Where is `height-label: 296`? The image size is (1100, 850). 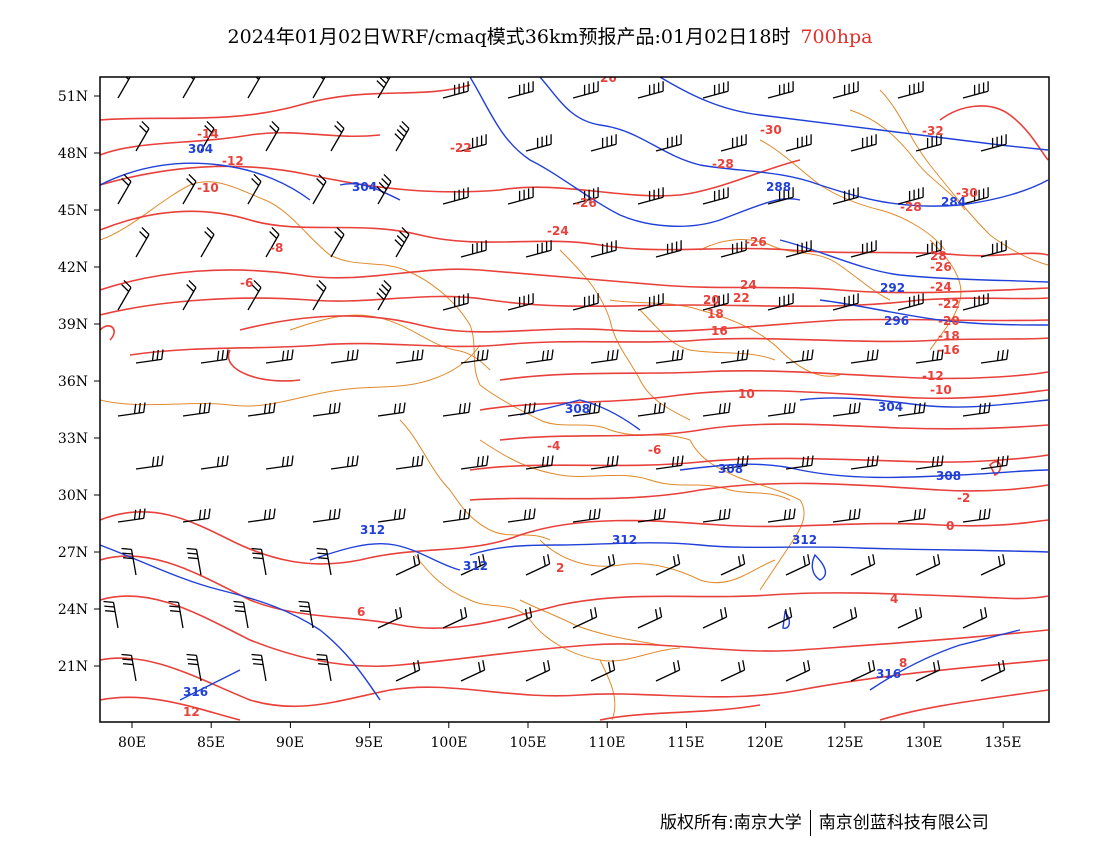 height-label: 296 is located at coordinates (896, 321).